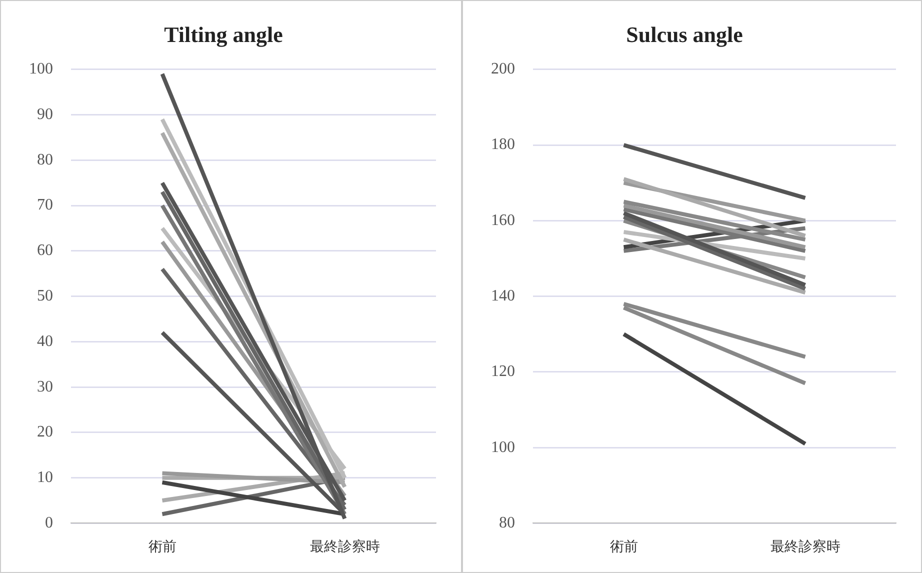 Image resolution: width=922 pixels, height=573 pixels. I want to click on y-tick-label: 180, so click(503, 145).